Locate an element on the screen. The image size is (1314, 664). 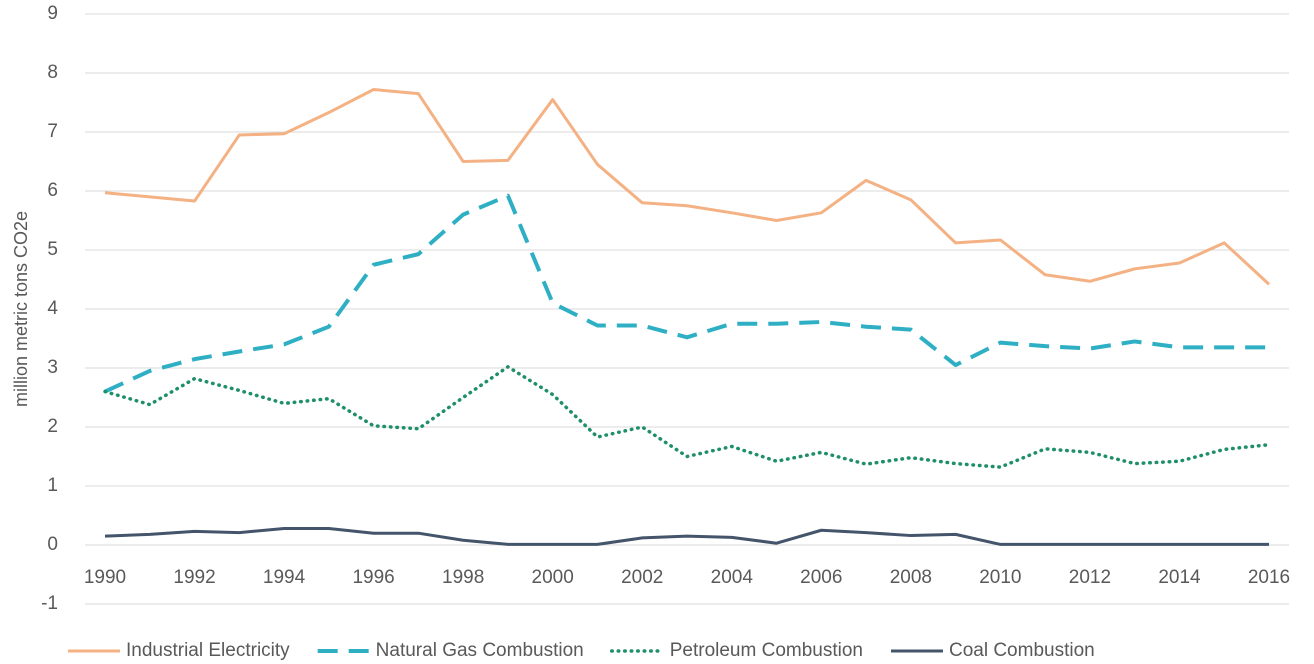
legend-label: Natural Gas Combustion is located at coordinates (480, 650).